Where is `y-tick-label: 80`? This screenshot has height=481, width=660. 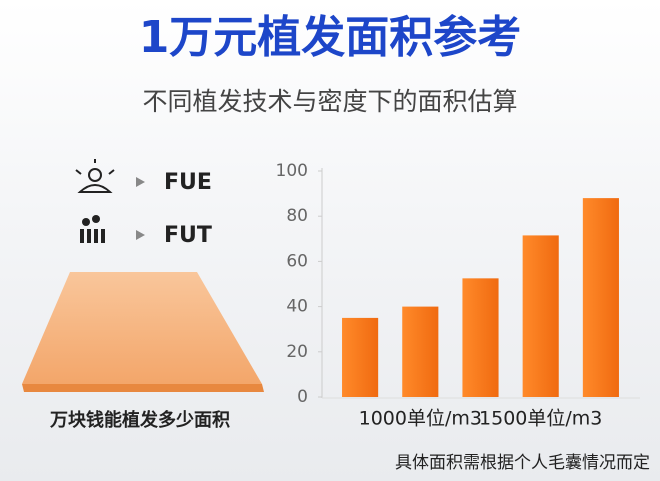 y-tick-label: 80 is located at coordinates (297, 216).